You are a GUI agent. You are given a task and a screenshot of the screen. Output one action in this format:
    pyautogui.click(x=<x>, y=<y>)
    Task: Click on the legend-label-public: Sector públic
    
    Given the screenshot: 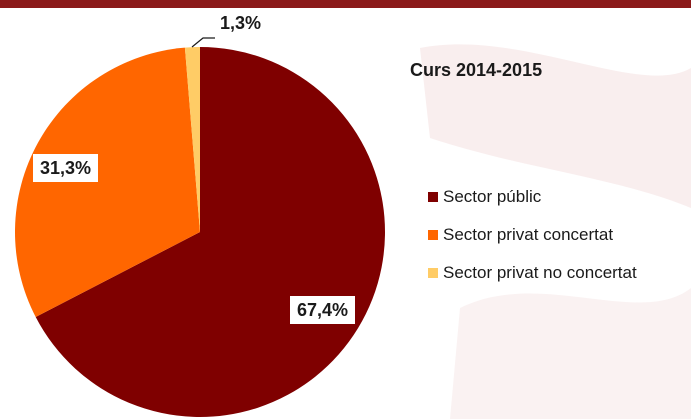 What is the action you would take?
    pyautogui.click(x=492, y=196)
    